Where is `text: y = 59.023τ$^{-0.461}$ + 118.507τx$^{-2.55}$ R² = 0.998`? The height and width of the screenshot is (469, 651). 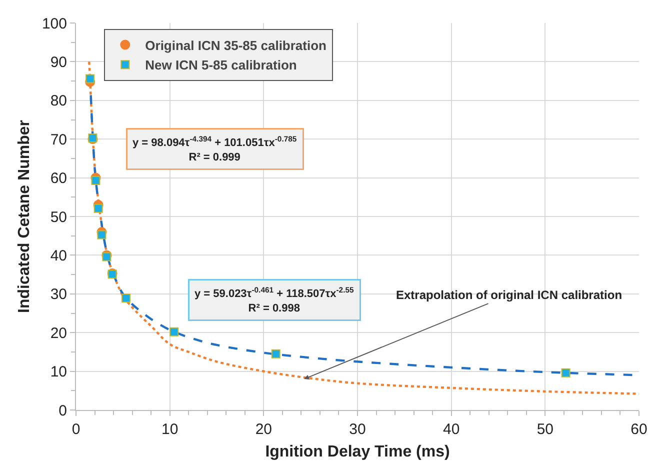 text: y = 59.023τ$^{-0.461}$ + 118.507τx$^{-2.55}$ R² = 0.998 is located at coordinates (274, 300).